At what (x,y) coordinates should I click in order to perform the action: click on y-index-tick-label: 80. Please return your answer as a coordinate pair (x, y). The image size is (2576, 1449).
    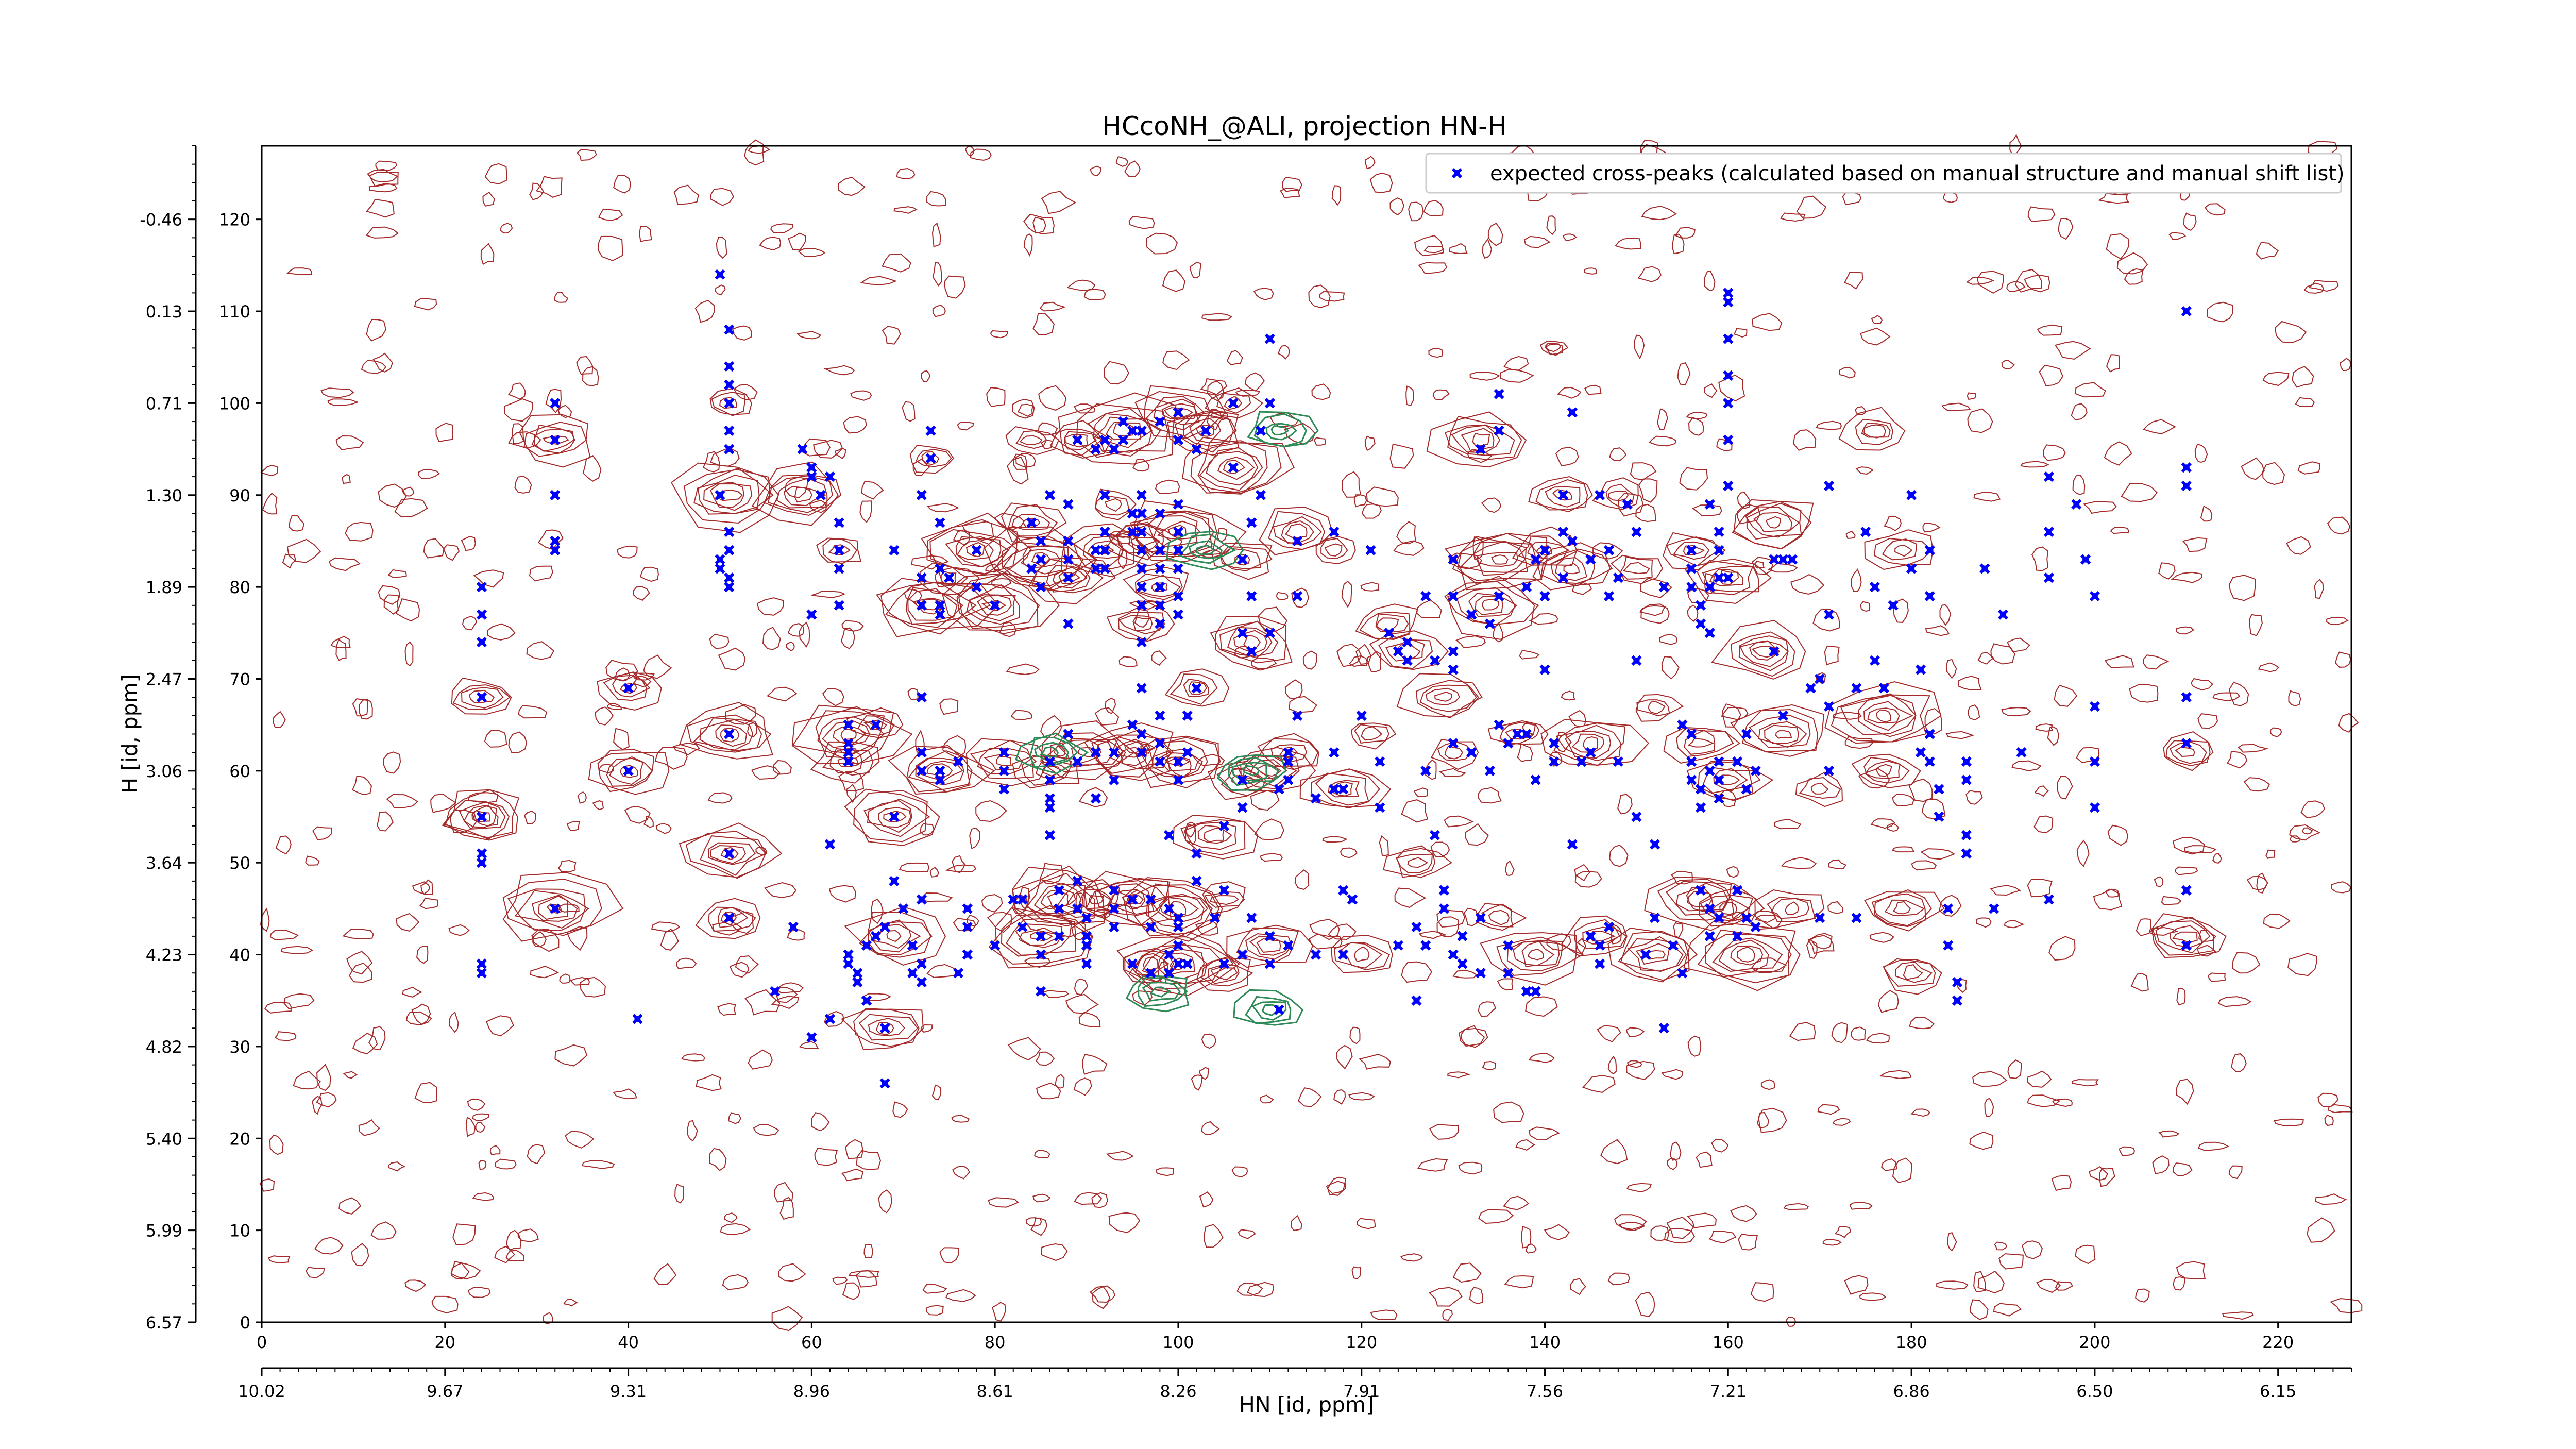
    Looking at the image, I should click on (239, 587).